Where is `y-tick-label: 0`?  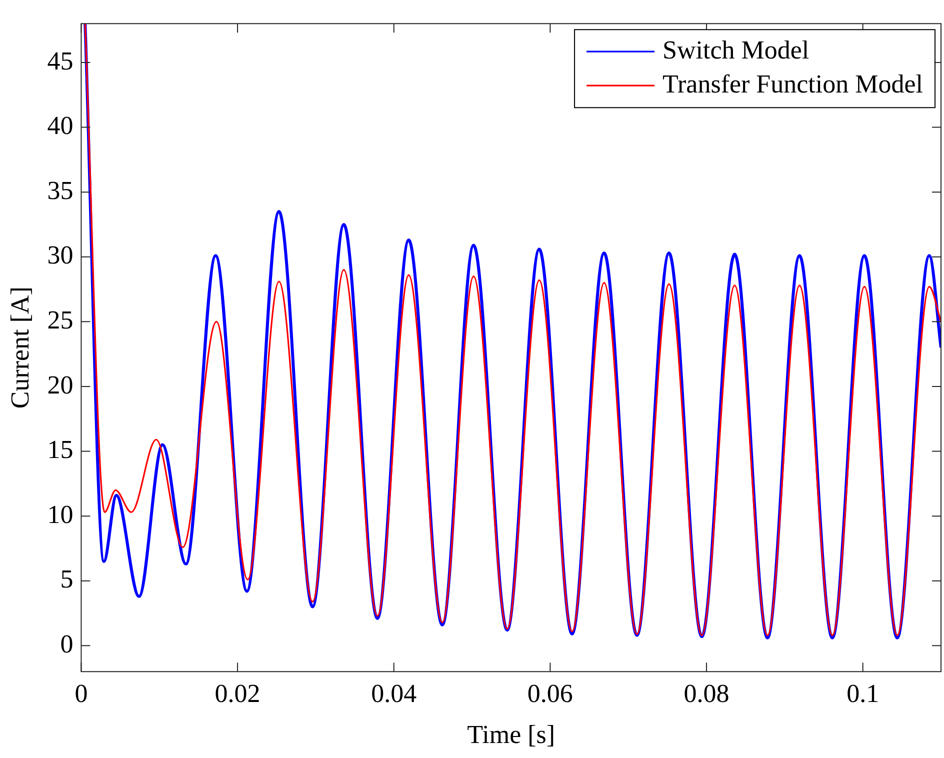
y-tick-label: 0 is located at coordinates (67, 644).